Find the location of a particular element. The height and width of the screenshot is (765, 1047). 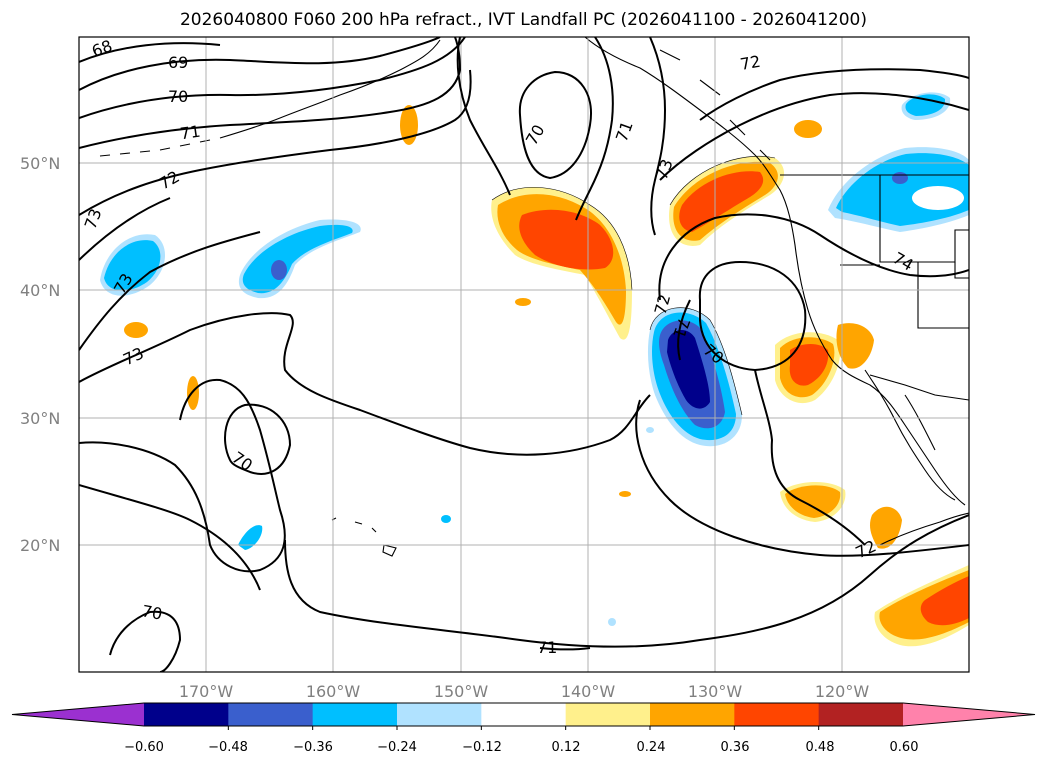

colorbar is located at coordinates (523, 716).